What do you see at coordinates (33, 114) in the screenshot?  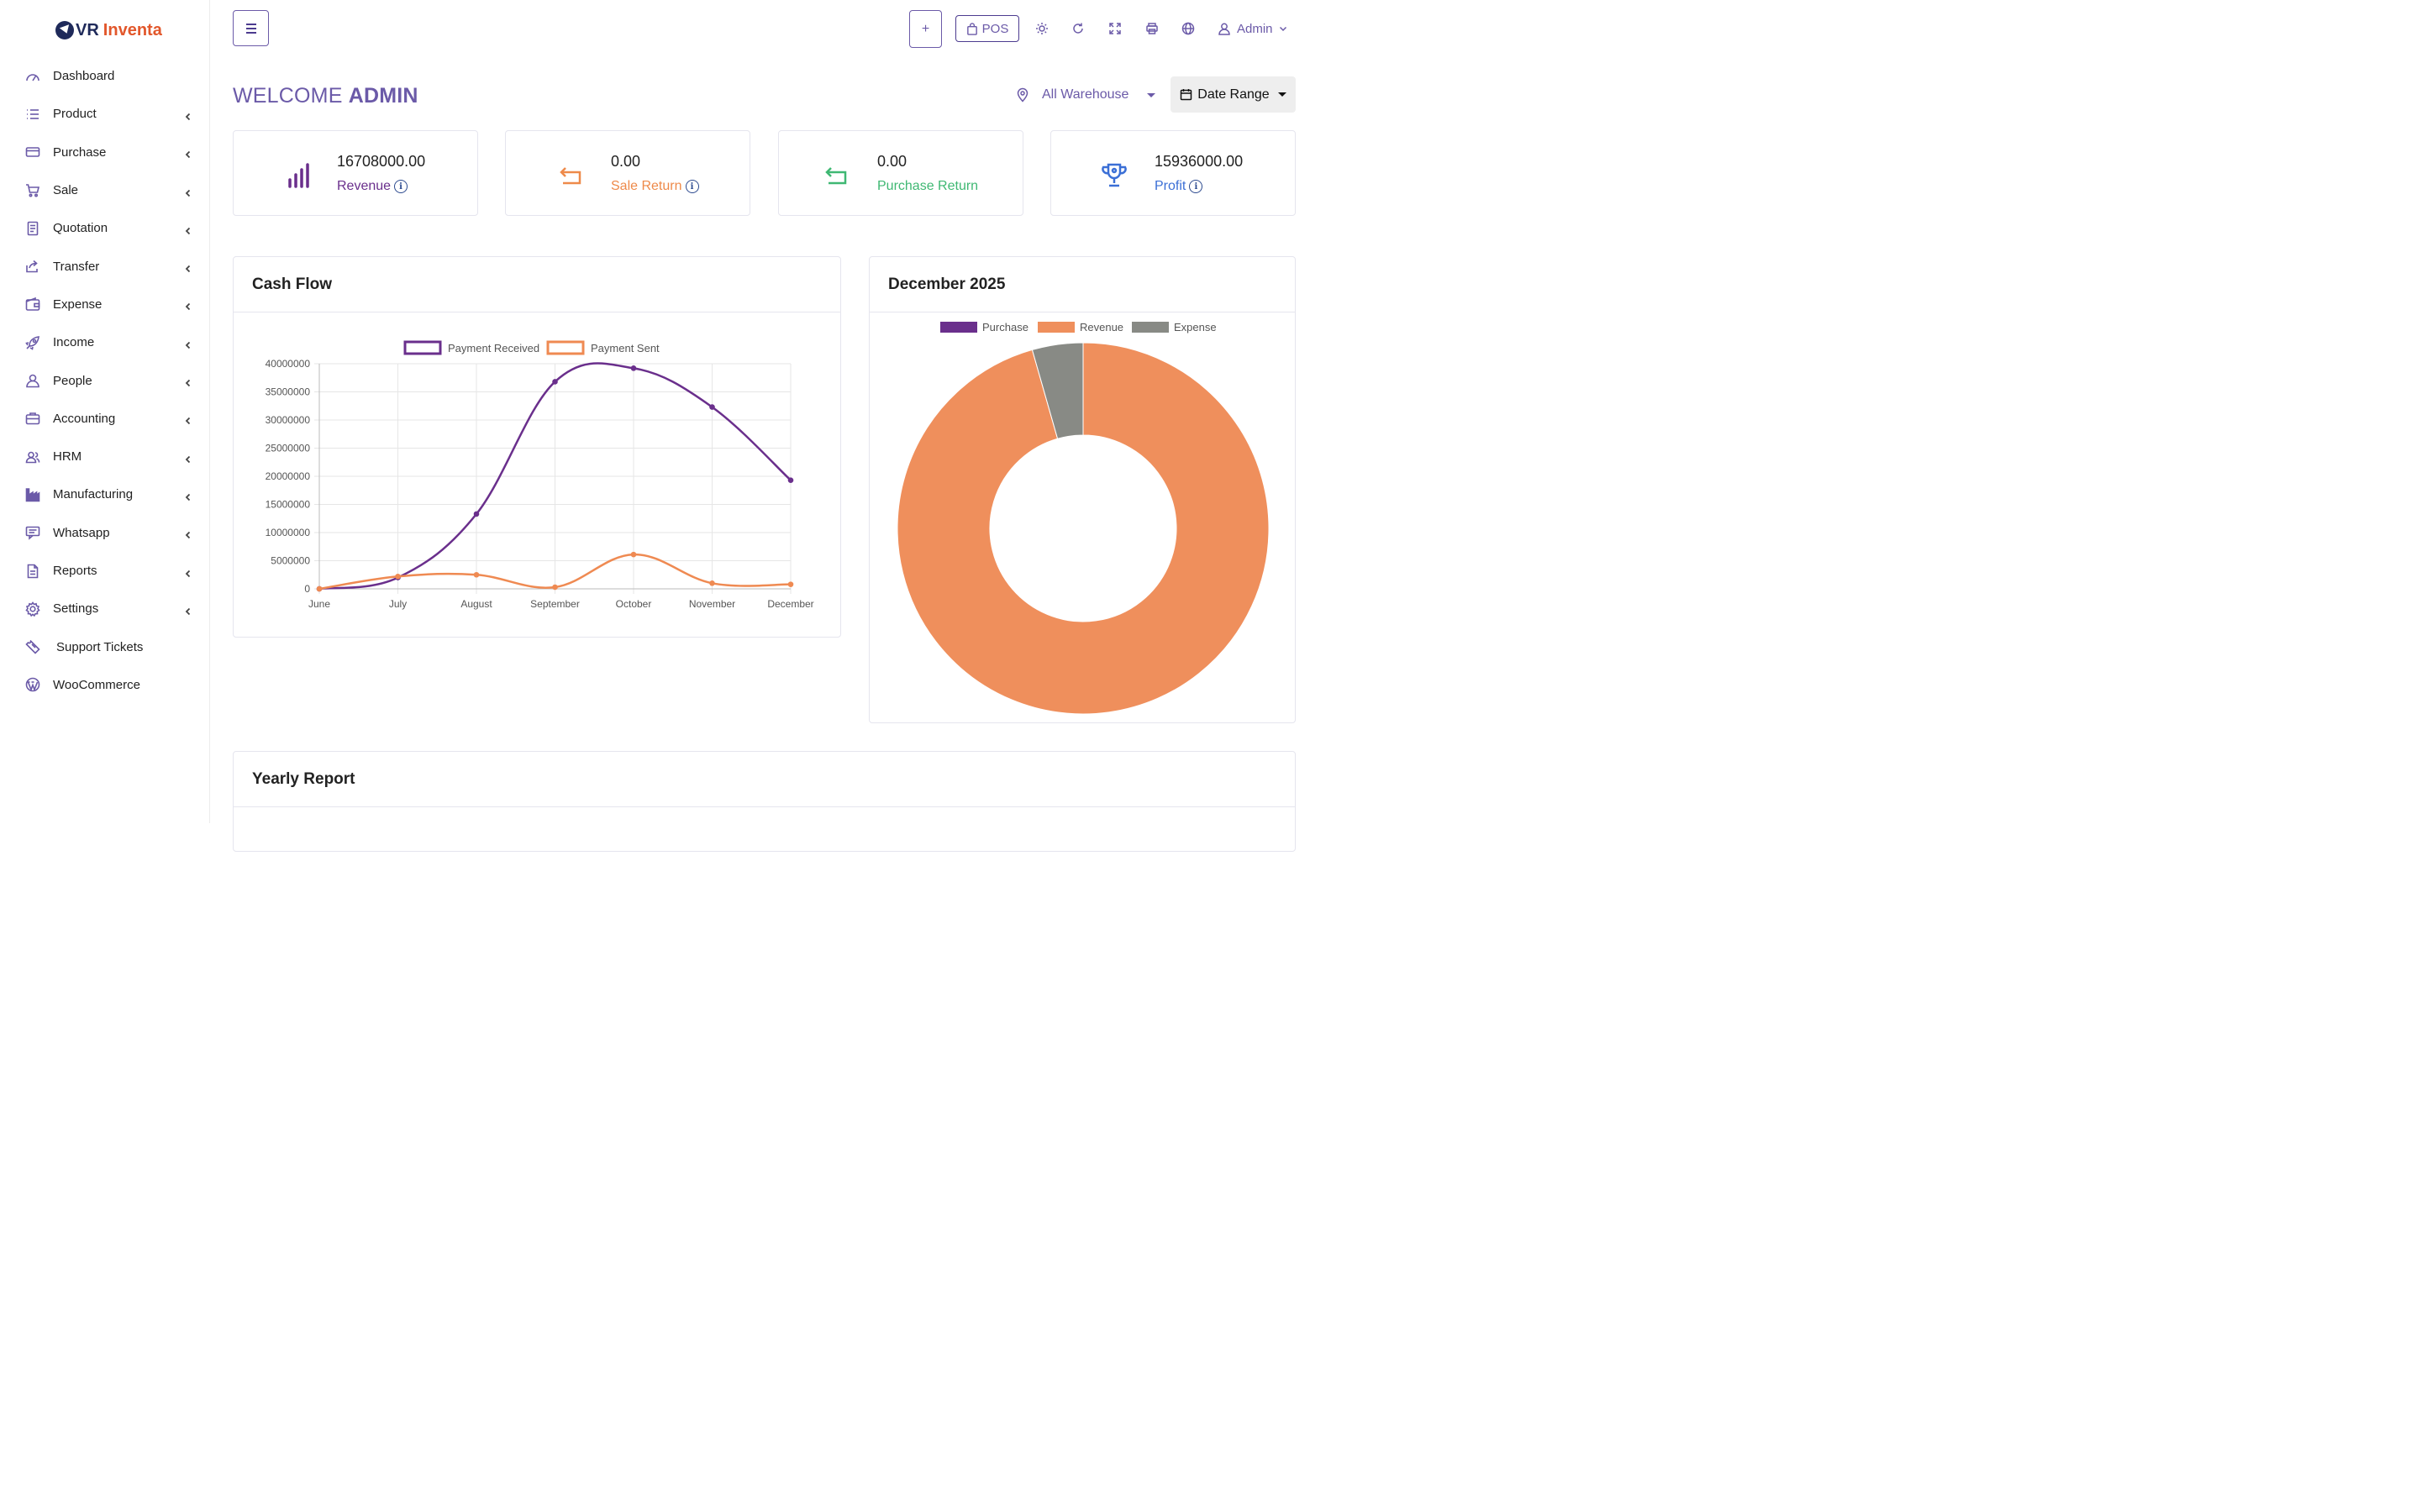 I see `list-icon` at bounding box center [33, 114].